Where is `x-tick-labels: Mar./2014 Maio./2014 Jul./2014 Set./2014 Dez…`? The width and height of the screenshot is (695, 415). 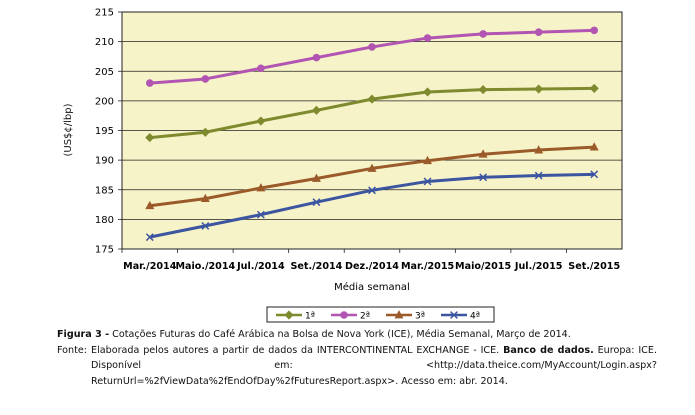 x-tick-labels: Mar./2014 Maio./2014 Jul./2014 Set./2014 Dez… is located at coordinates (370, 260).